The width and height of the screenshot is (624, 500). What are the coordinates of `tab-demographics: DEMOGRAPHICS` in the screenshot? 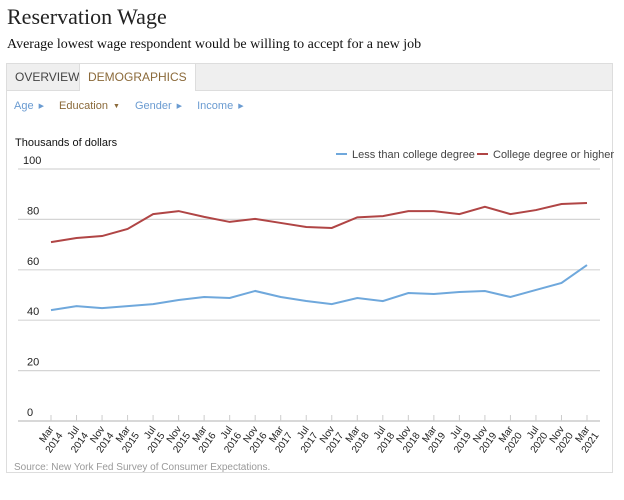 It's located at (137, 77).